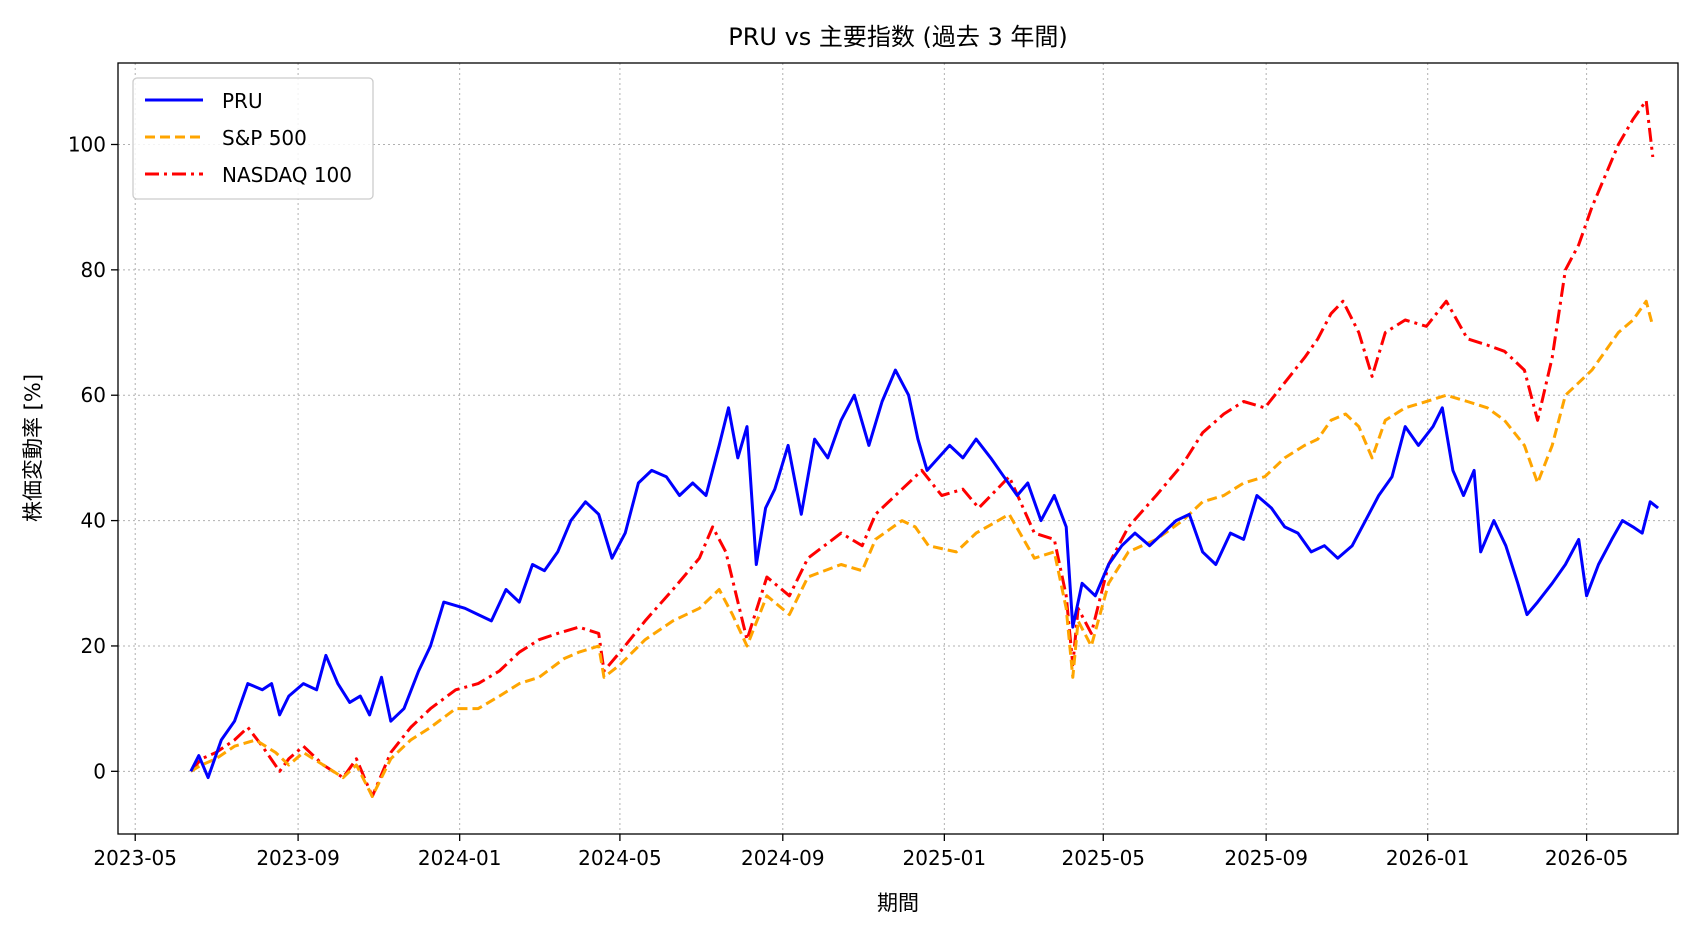 The image size is (1688, 932). I want to click on x-tick-label: 2023-05, so click(135, 858).